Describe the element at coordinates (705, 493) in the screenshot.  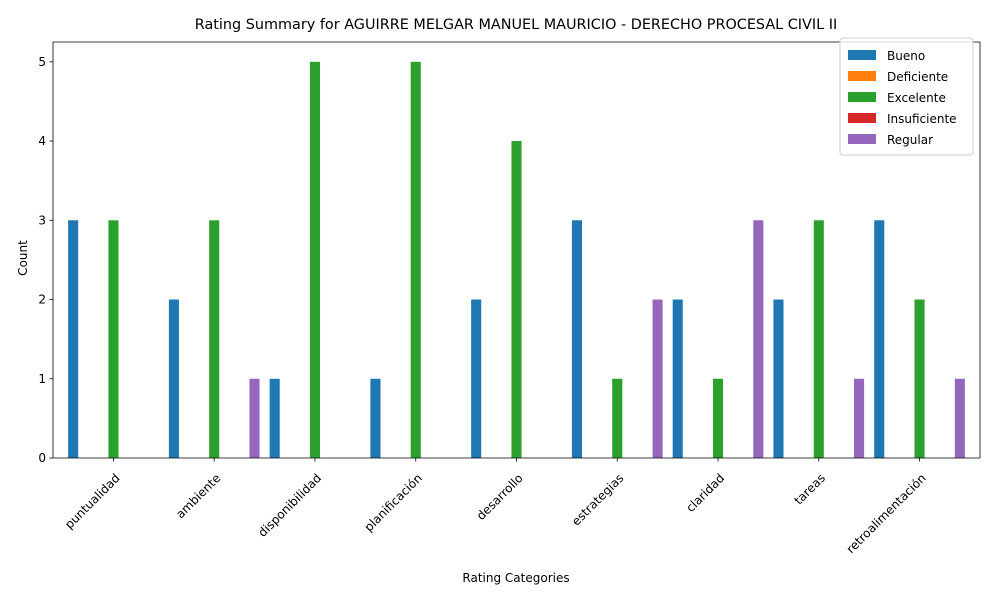
I see `x-tick-label: claridad` at that location.